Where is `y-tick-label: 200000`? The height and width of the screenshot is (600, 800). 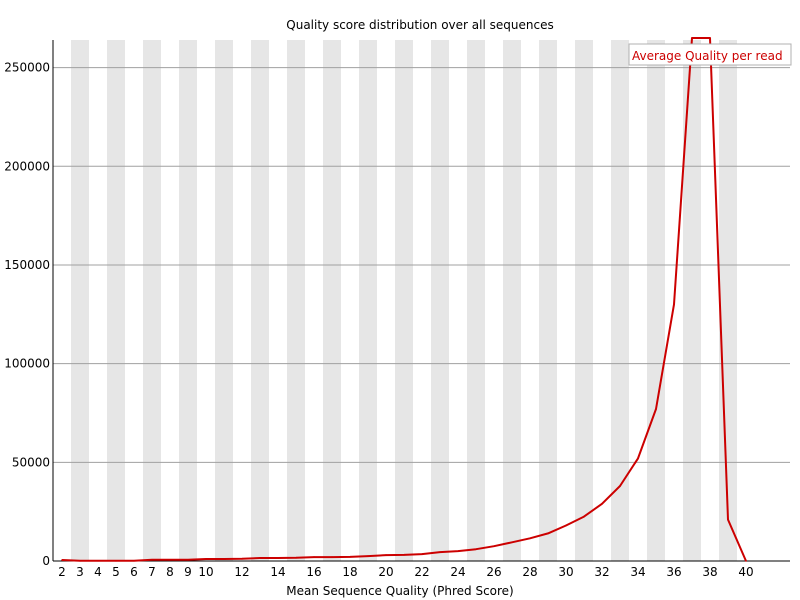
y-tick-label: 200000 is located at coordinates (27, 166).